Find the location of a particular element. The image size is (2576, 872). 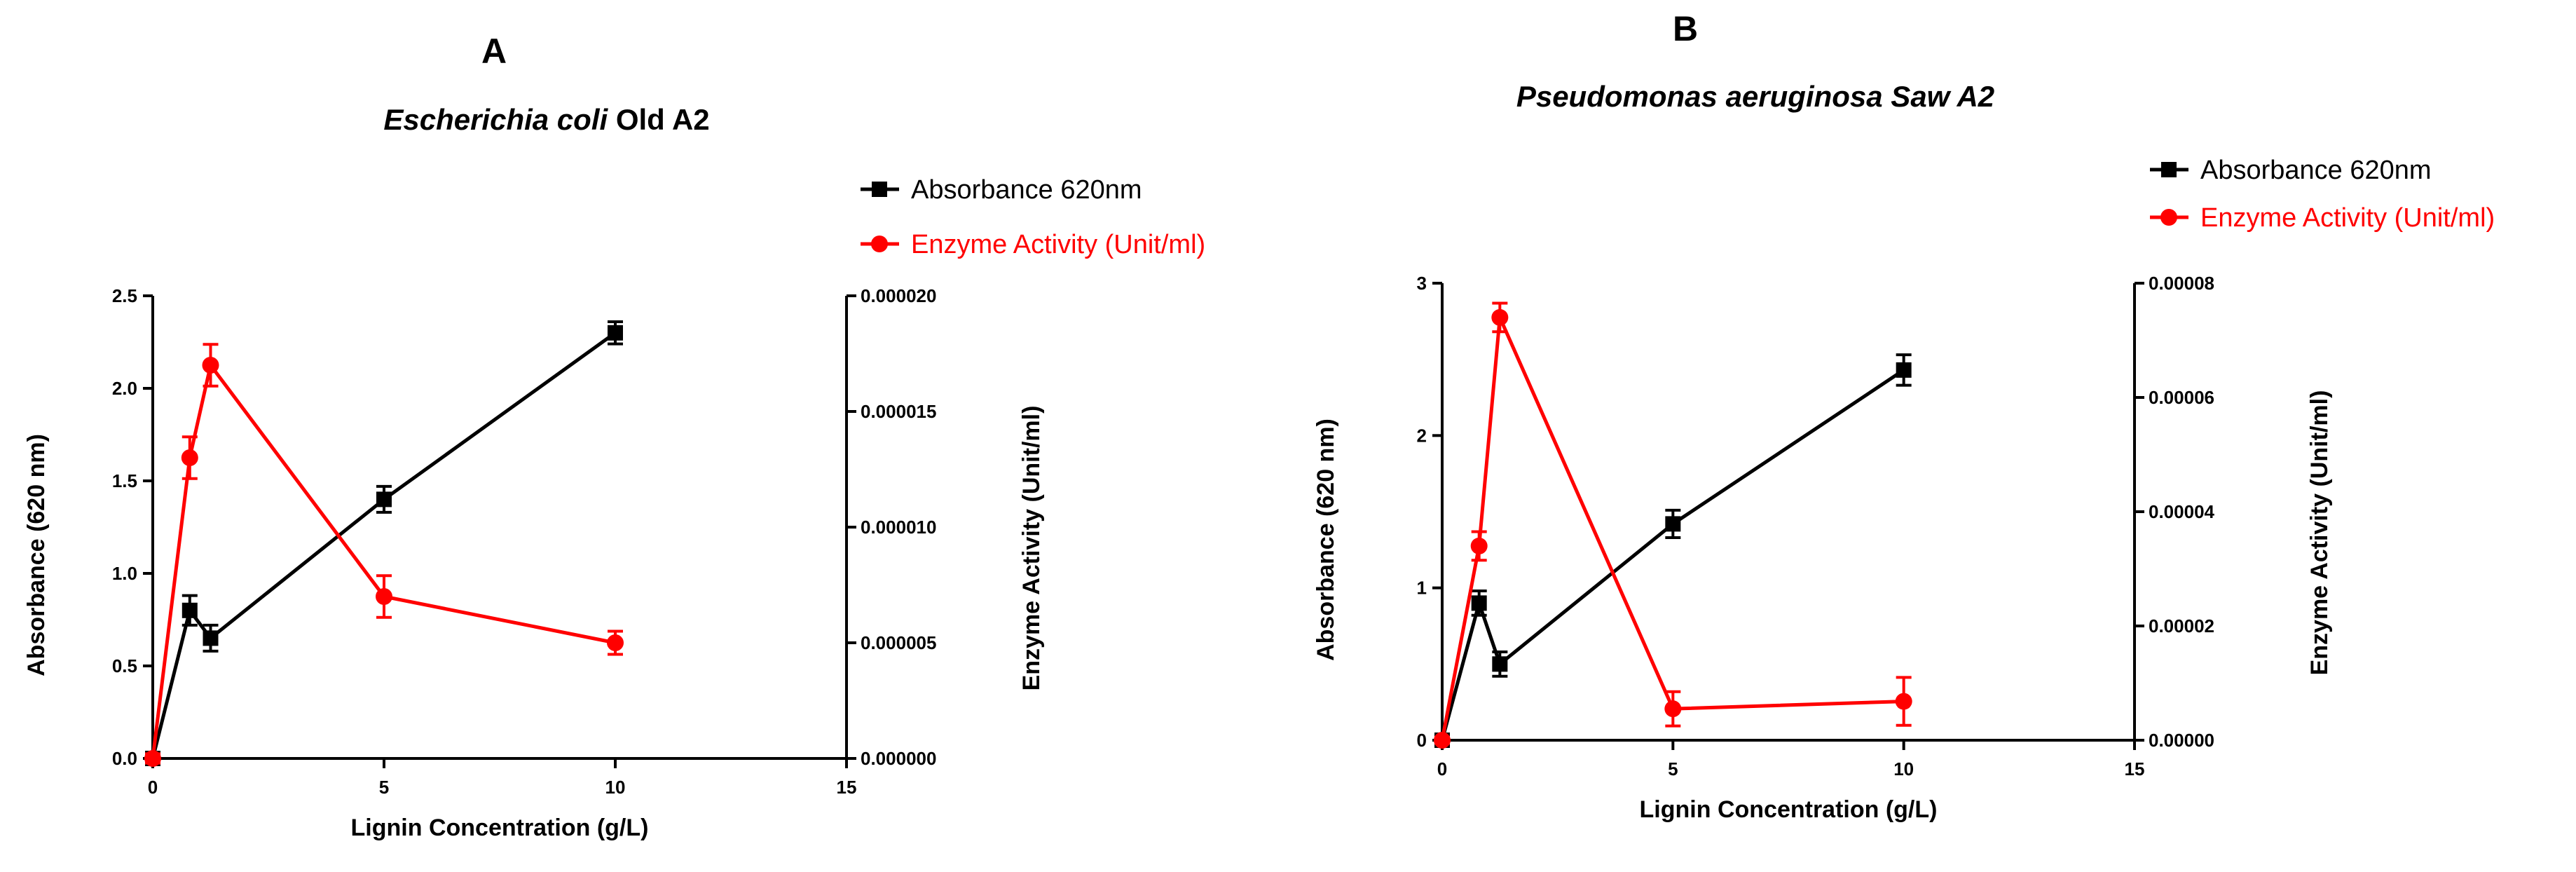

y-right-tick-label: 0.000010 is located at coordinates (898, 527).